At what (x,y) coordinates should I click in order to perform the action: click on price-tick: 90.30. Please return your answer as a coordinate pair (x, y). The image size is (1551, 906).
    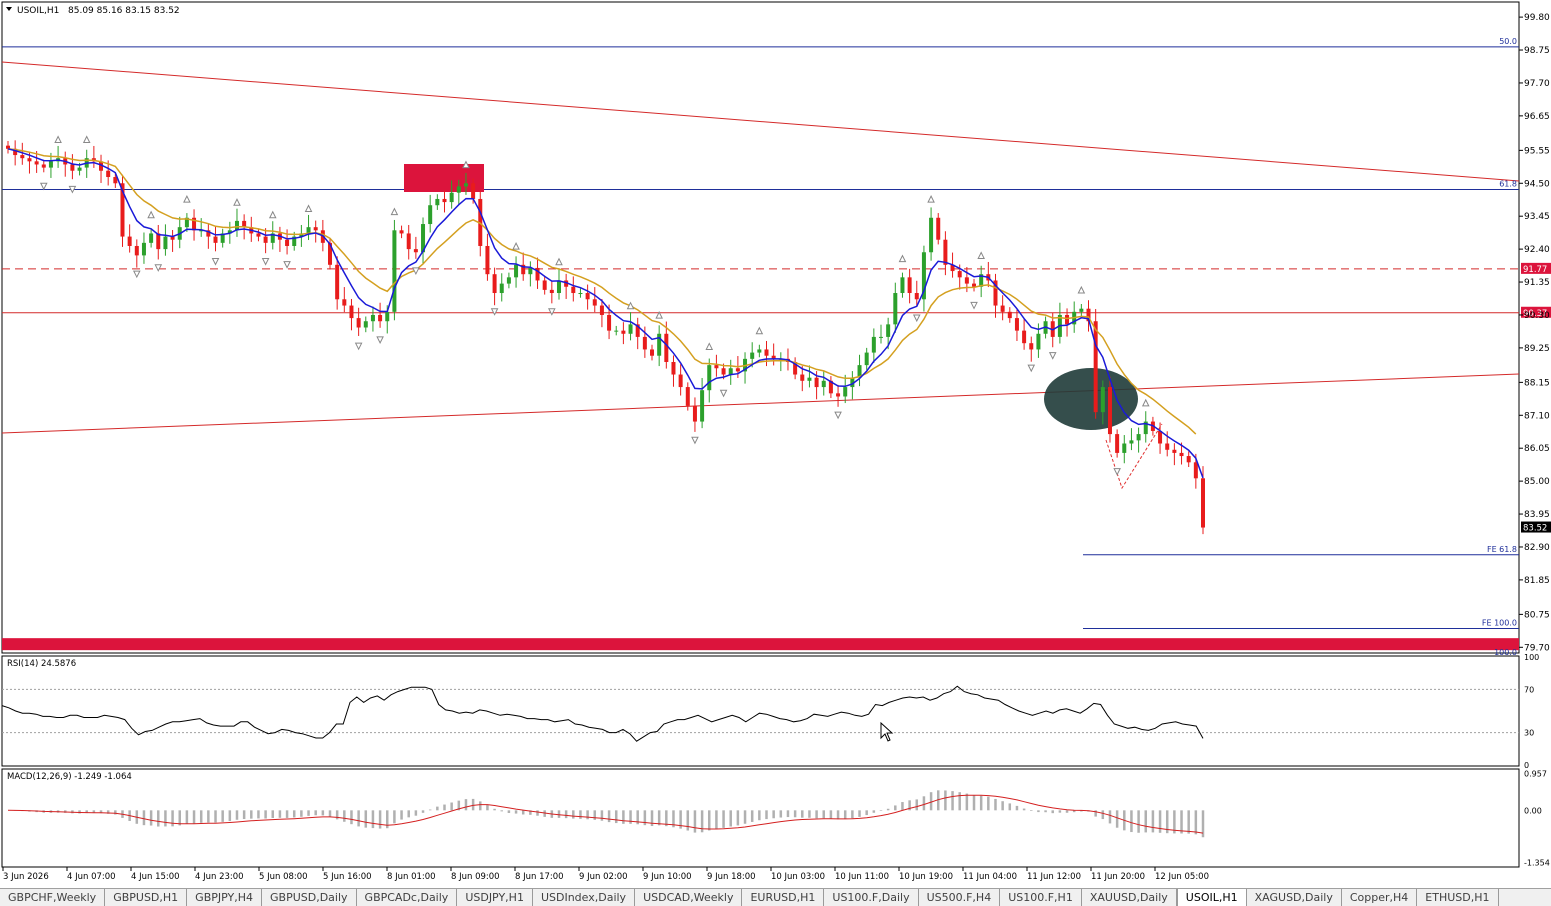
    Looking at the image, I should click on (1537, 316).